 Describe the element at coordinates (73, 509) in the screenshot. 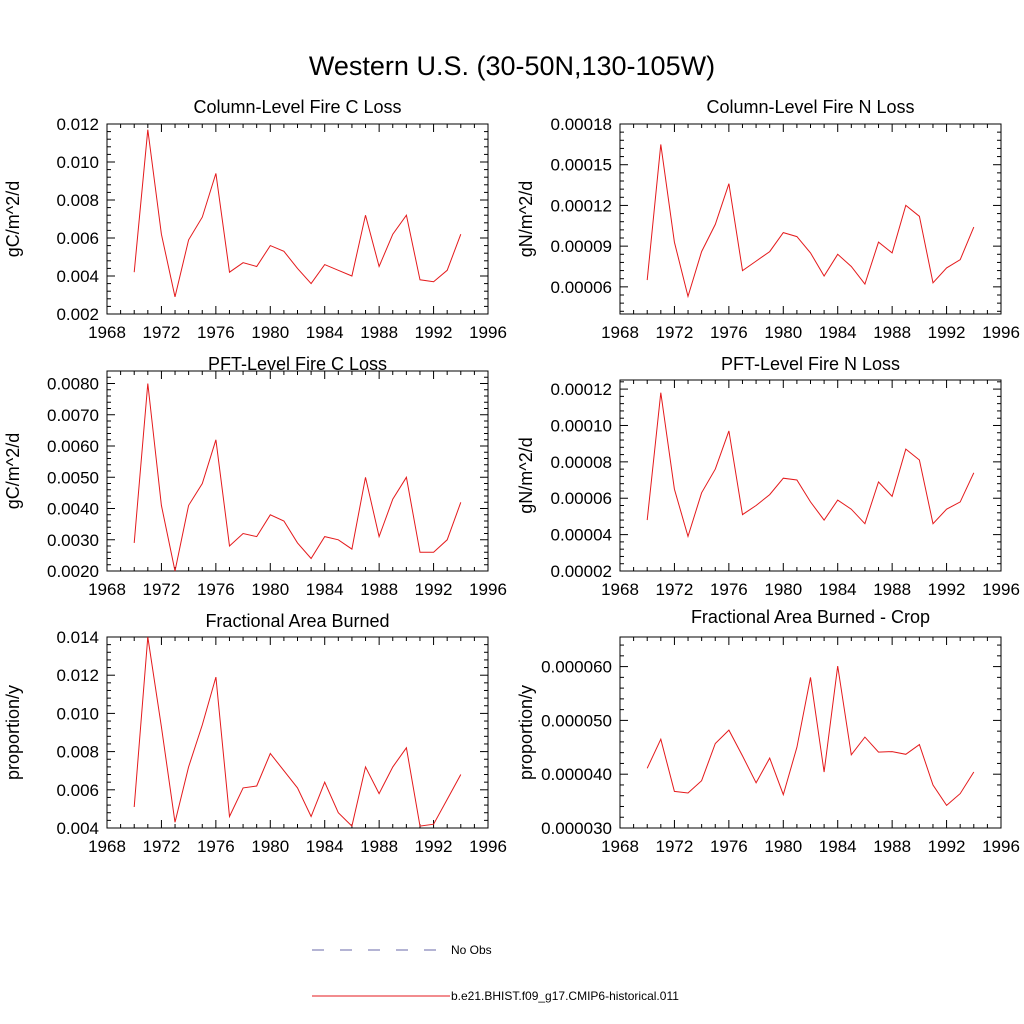

I see `y-tick-label: 0.0040` at that location.